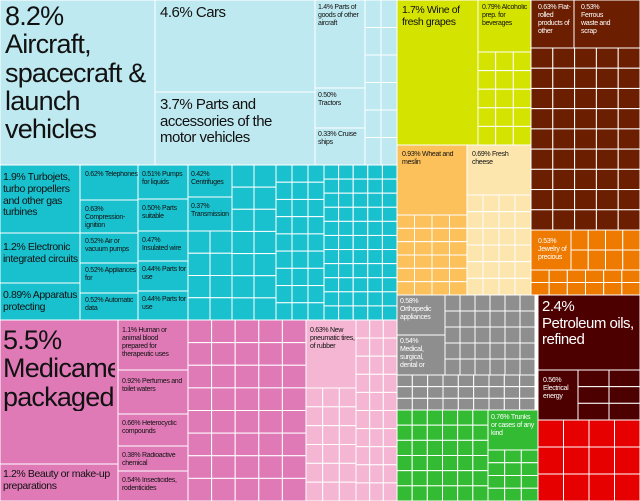  I want to click on tile-cars, so click(235, 46).